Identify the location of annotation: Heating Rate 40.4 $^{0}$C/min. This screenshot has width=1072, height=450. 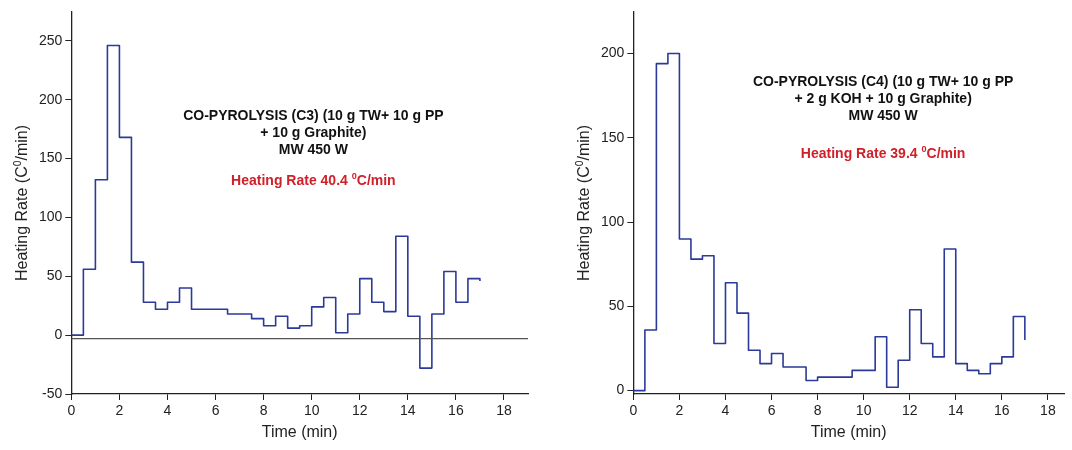
(313, 180).